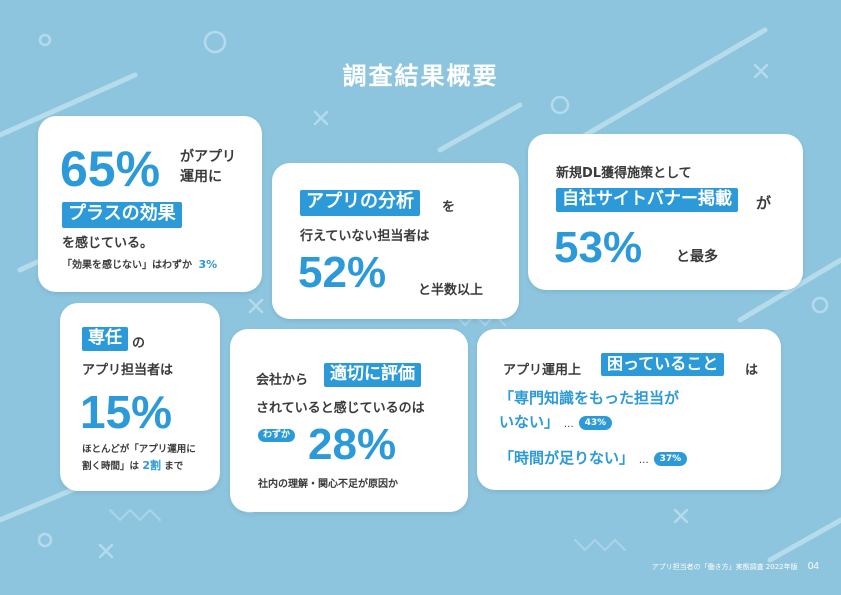 This screenshot has width=841, height=595. Describe the element at coordinates (208, 264) in the screenshot. I see `card1-note-value: 3%` at that location.